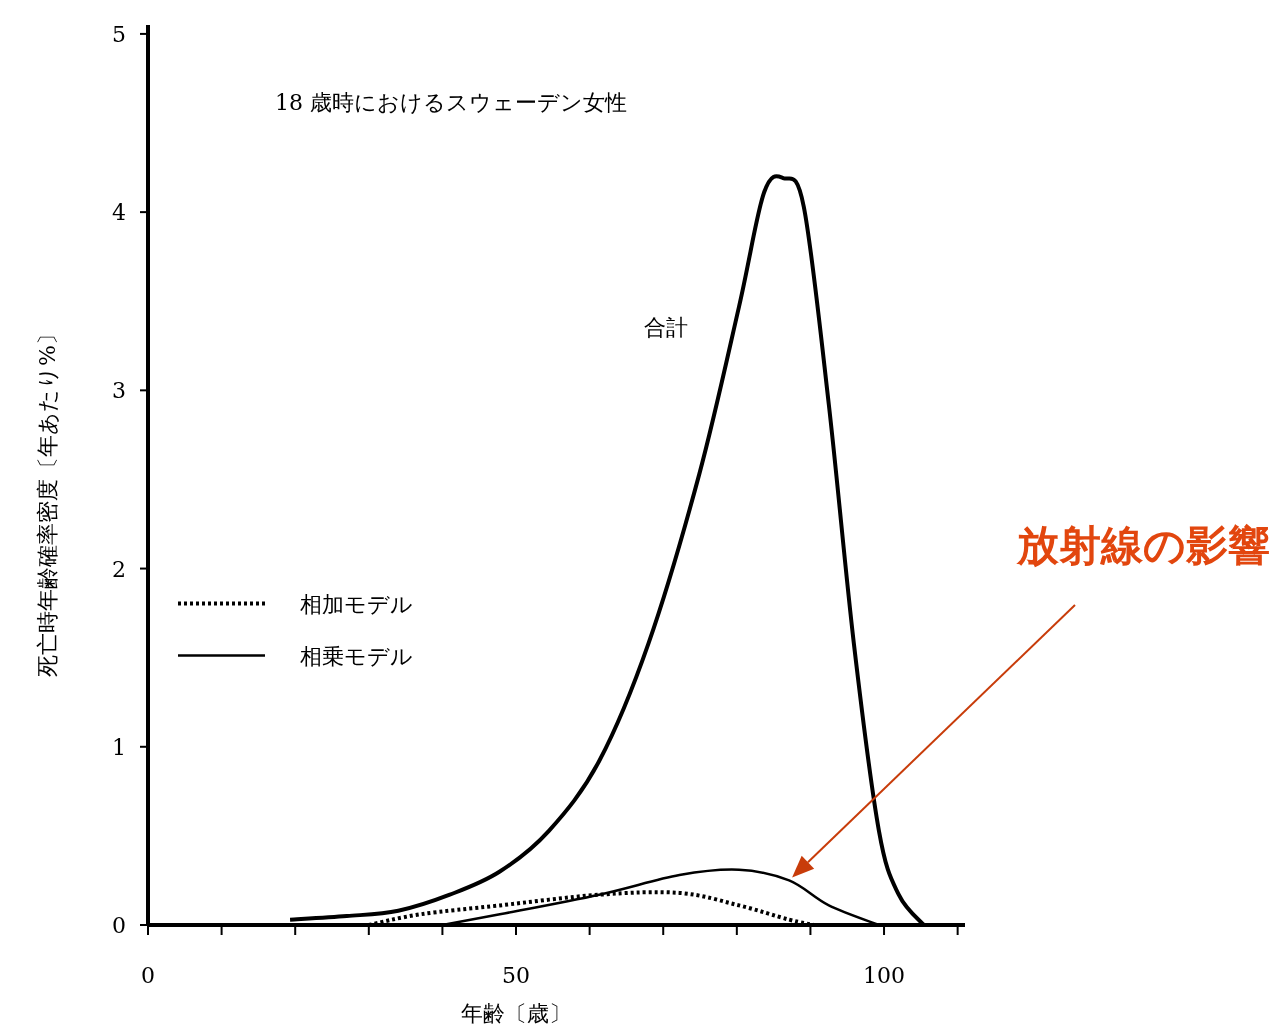  I want to click on text: 放射線の影響, so click(1143, 545).